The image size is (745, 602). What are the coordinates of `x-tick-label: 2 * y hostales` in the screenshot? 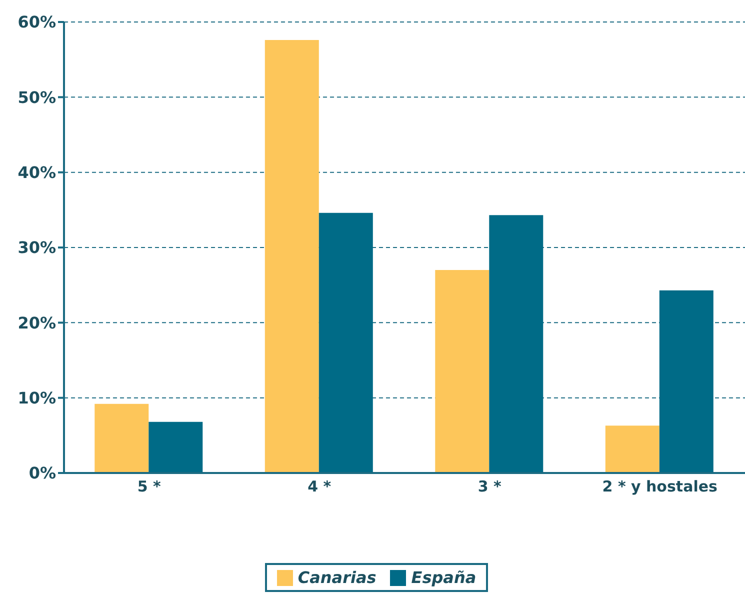 It's located at (660, 487).